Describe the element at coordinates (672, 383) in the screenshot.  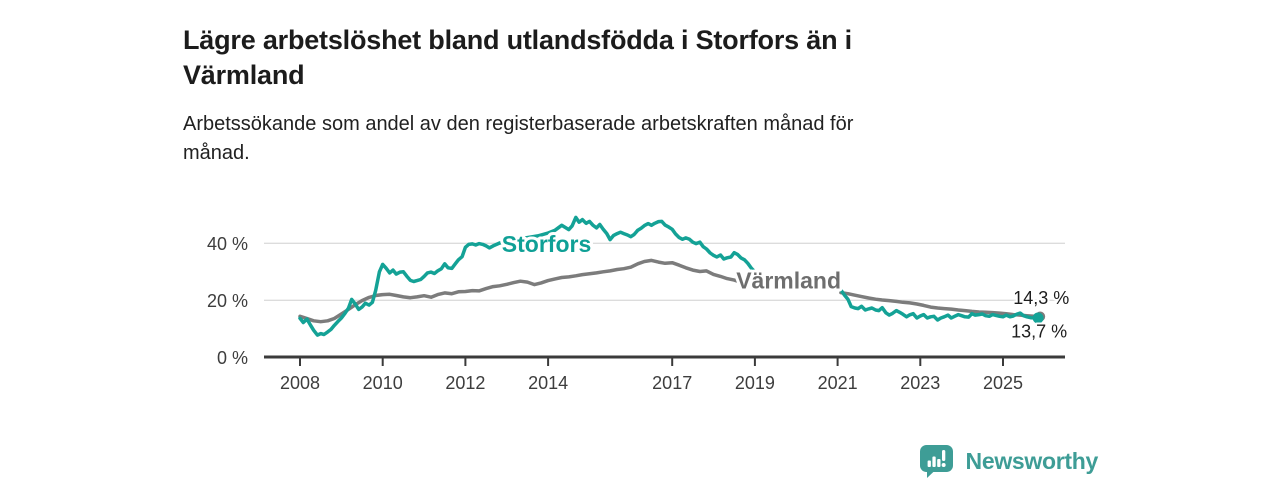
I see `x-tick-label-2017: 2017` at that location.